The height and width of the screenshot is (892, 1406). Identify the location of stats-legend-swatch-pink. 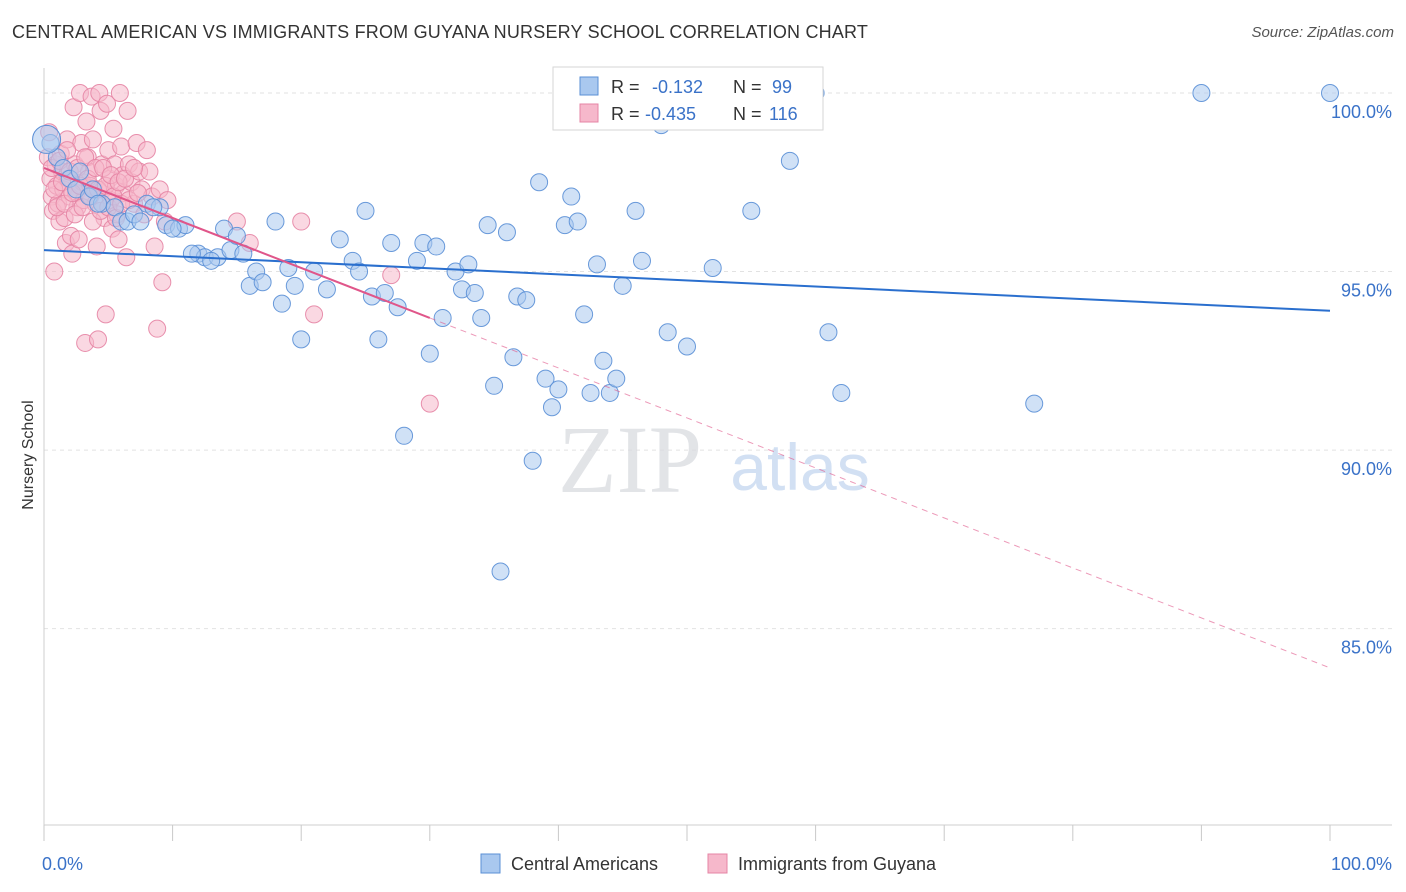
(589, 113).